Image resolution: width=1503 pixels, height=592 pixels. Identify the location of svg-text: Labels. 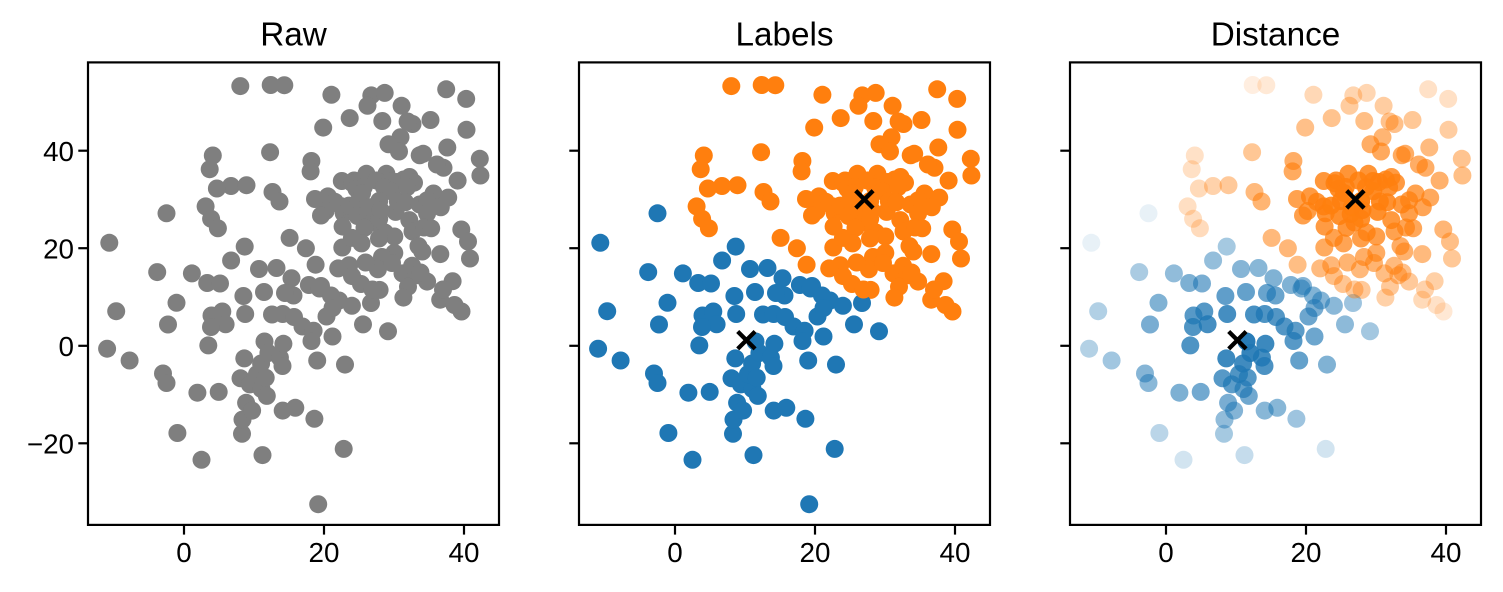
(784, 35).